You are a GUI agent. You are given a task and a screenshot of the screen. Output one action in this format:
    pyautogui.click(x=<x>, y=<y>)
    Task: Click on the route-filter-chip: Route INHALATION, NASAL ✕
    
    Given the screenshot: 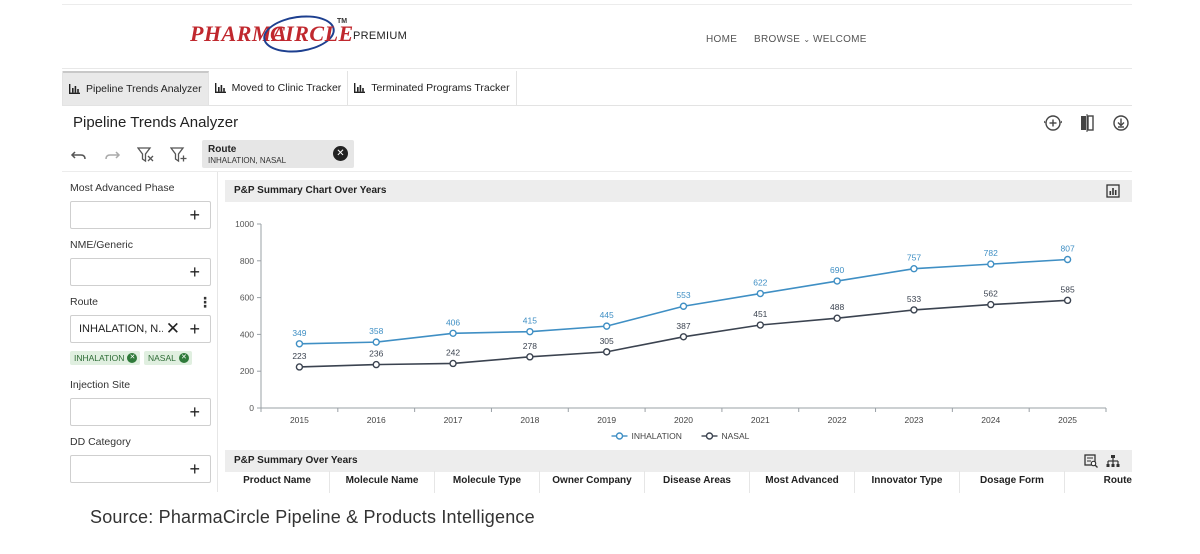 What is the action you would take?
    pyautogui.click(x=278, y=154)
    